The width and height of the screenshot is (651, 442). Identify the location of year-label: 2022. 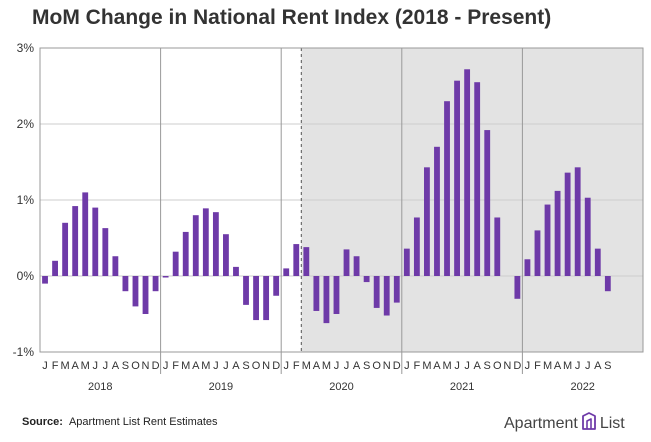
(582, 387).